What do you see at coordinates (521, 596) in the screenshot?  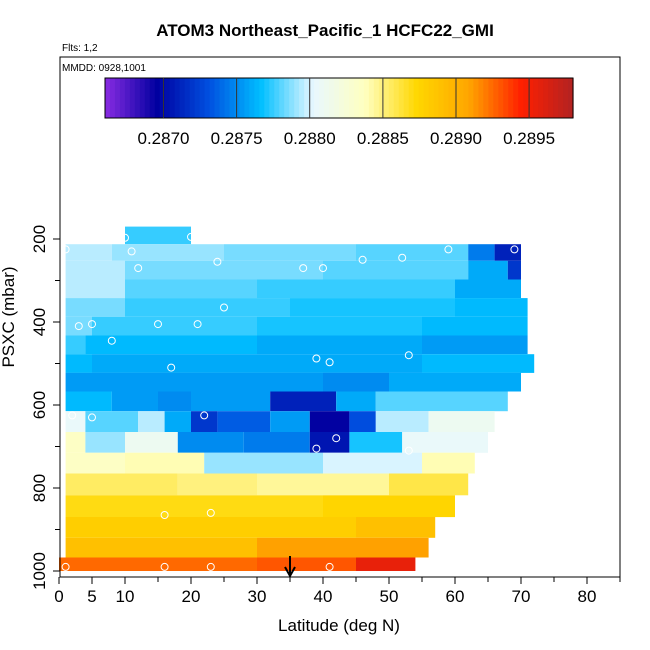 I see `x-tick-label: 70` at bounding box center [521, 596].